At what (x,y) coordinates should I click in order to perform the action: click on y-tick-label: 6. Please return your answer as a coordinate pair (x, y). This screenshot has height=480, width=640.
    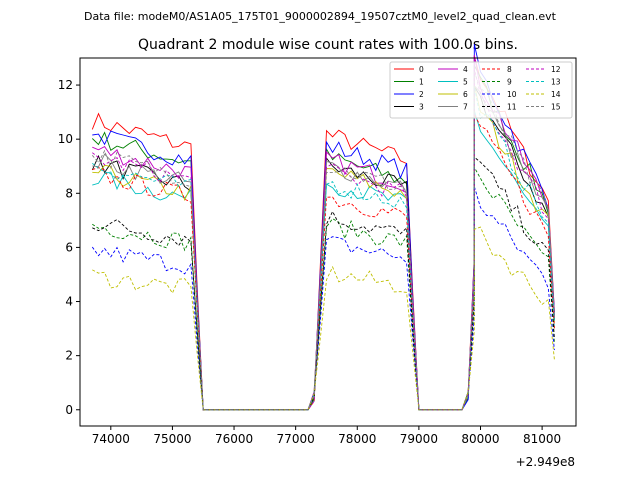
    Looking at the image, I should click on (69, 247).